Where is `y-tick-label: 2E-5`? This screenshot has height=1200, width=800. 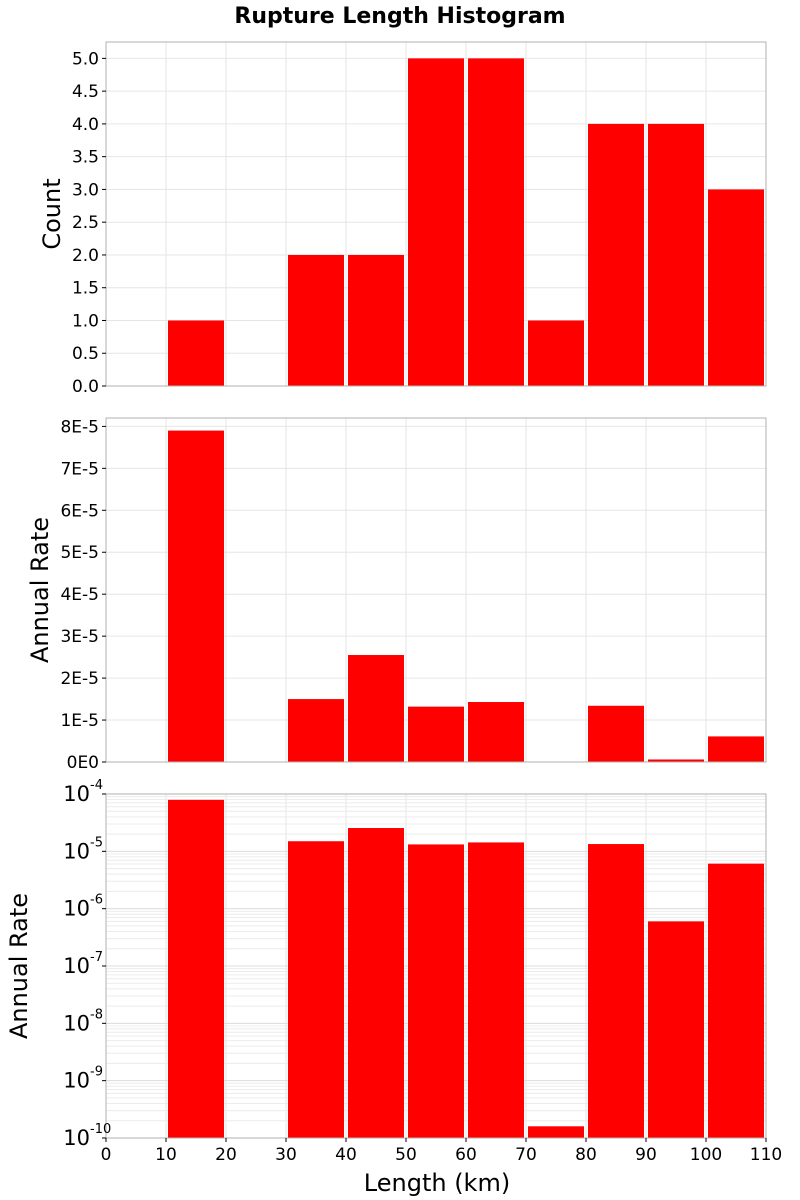 y-tick-label: 2E-5 is located at coordinates (79, 679).